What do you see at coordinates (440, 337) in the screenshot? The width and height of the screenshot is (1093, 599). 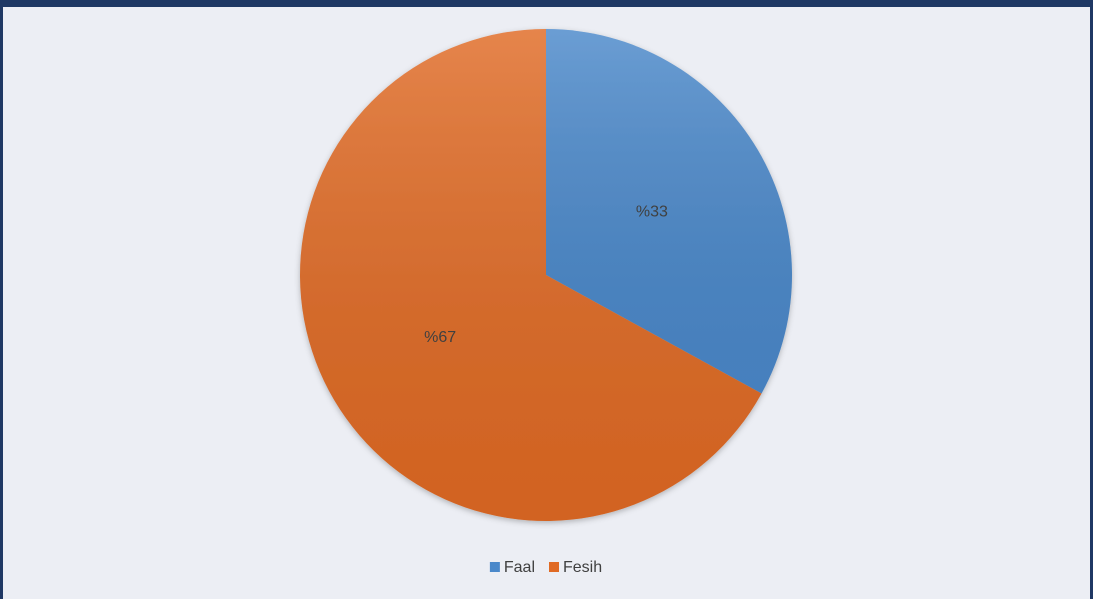 I see `data-label: %67` at bounding box center [440, 337].